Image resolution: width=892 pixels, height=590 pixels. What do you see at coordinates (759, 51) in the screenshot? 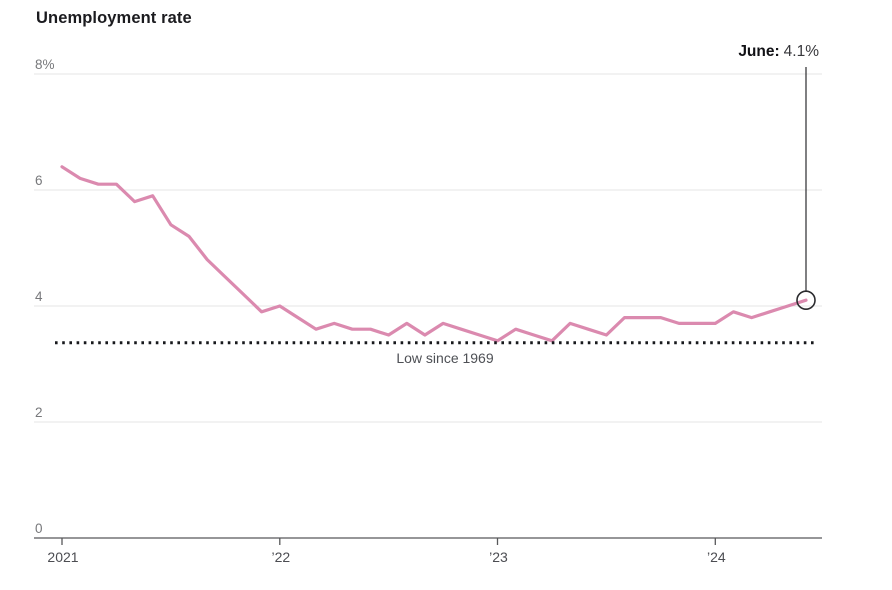
I see `annotation-month-label: June:` at bounding box center [759, 51].